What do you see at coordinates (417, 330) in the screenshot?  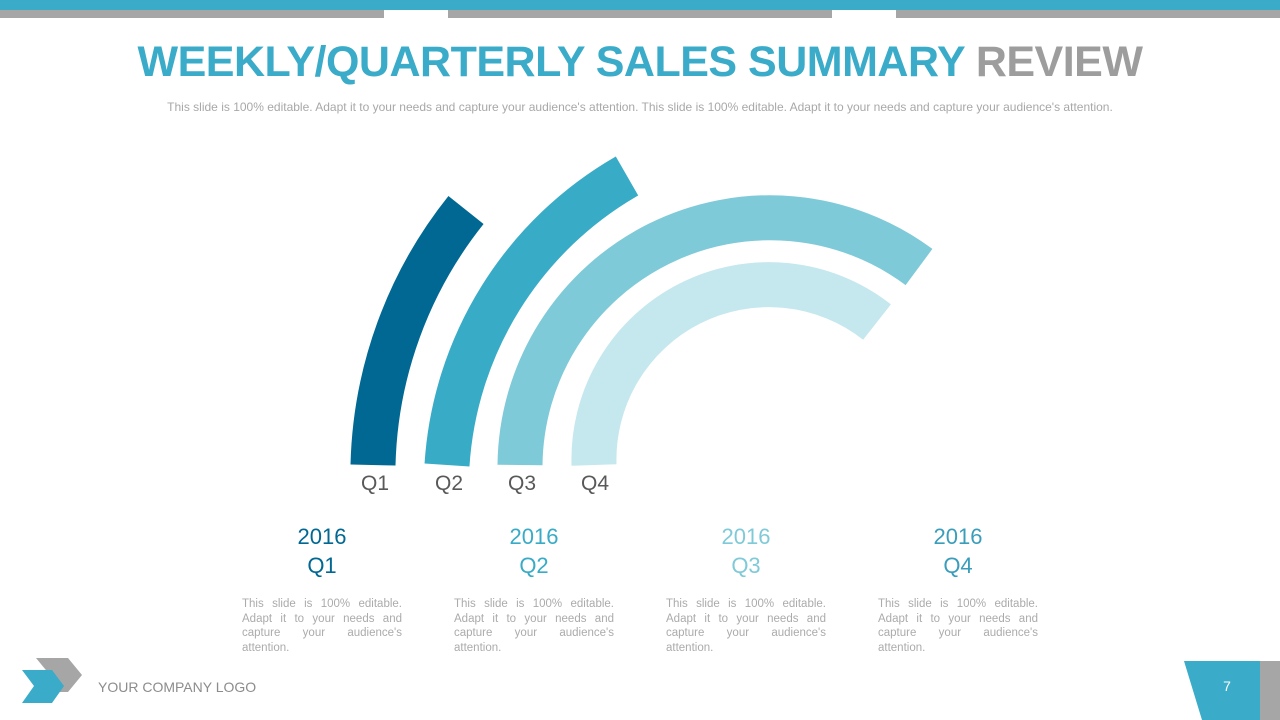 I see `arc-q1` at bounding box center [417, 330].